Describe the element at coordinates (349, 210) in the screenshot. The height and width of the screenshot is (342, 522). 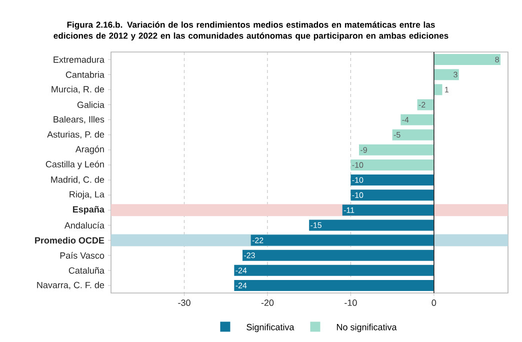
I see `data-label: -11` at that location.